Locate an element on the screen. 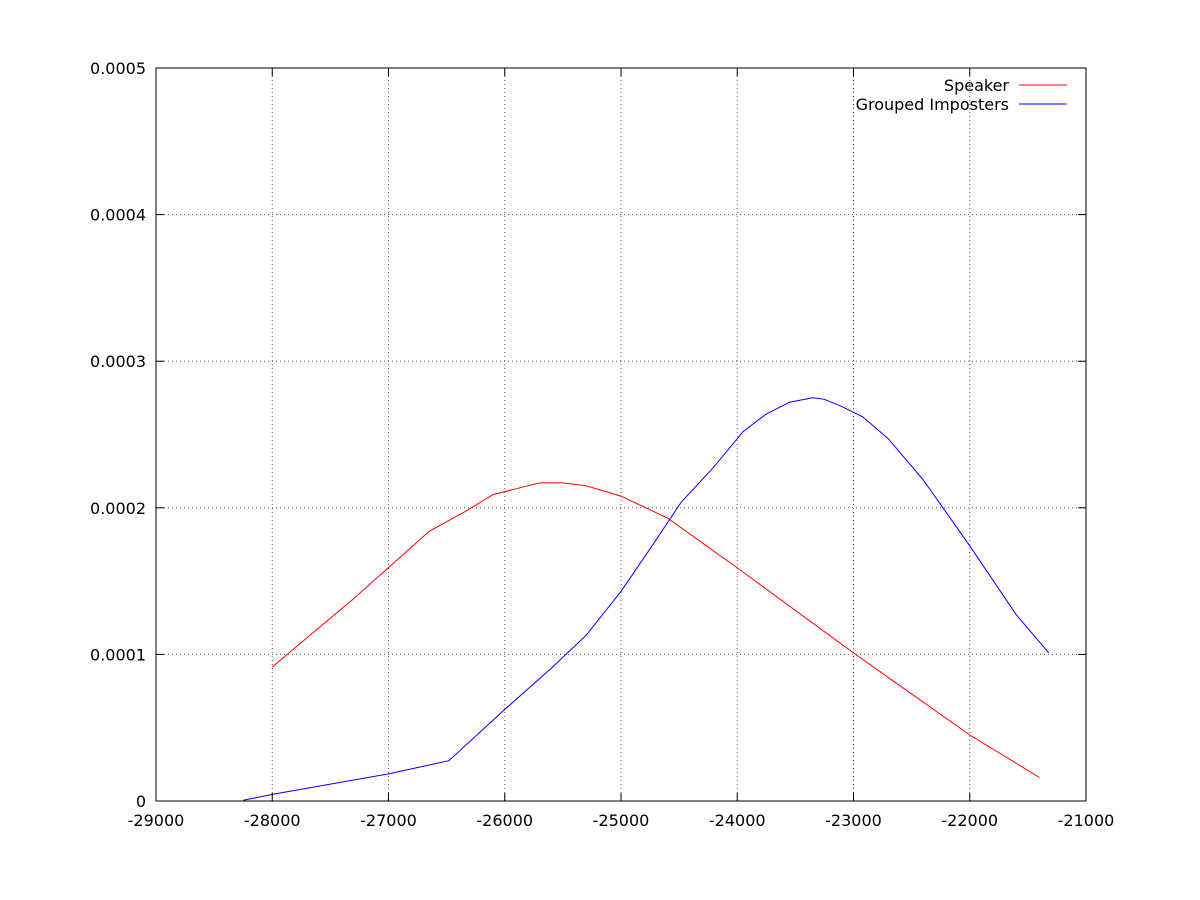  x-tick-label: -25000 is located at coordinates (621, 820).